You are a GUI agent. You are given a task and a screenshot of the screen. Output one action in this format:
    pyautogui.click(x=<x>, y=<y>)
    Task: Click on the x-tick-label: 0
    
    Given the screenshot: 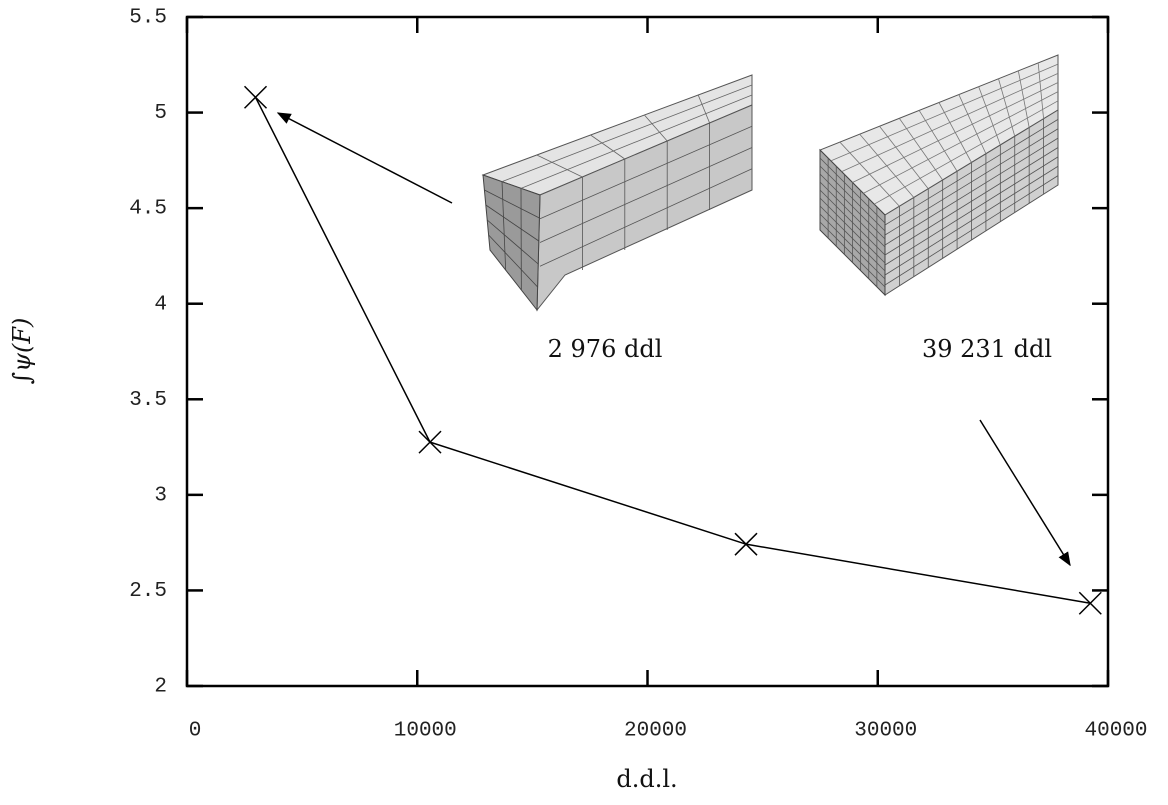 What is the action you would take?
    pyautogui.click(x=195, y=731)
    